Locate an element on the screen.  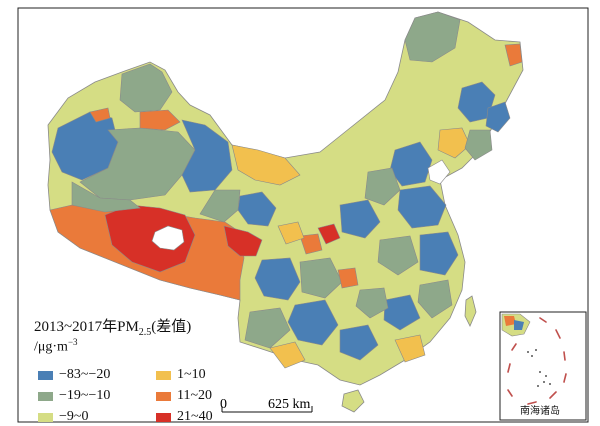
legend-item: 21~40 is located at coordinates (206, 417).